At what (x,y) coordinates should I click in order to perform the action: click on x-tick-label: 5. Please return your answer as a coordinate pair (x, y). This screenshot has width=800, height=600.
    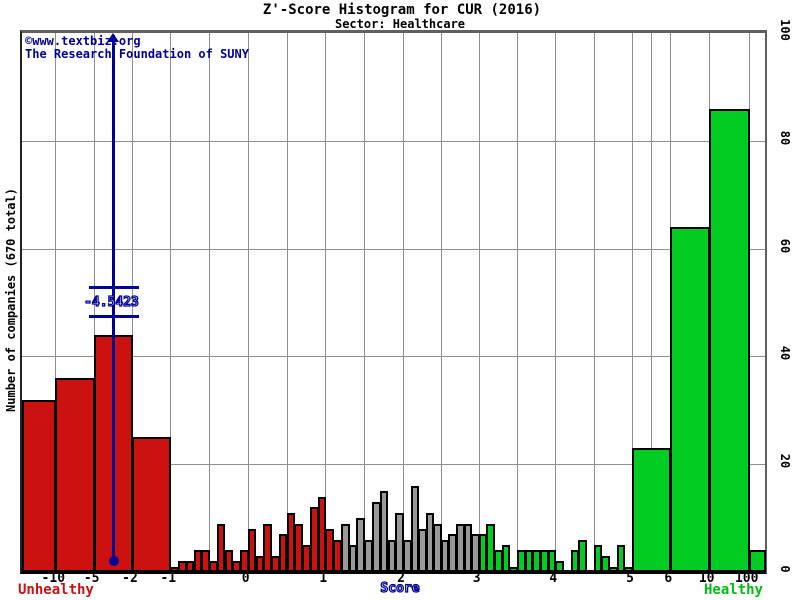
    Looking at the image, I should click on (630, 578).